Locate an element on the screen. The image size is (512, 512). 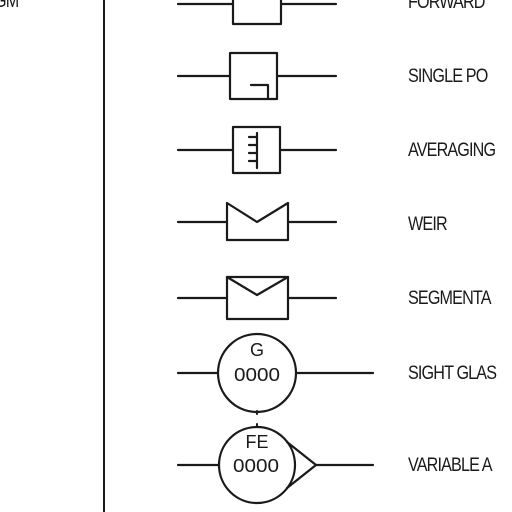
left-column-fragment: GM is located at coordinates (9, 6).